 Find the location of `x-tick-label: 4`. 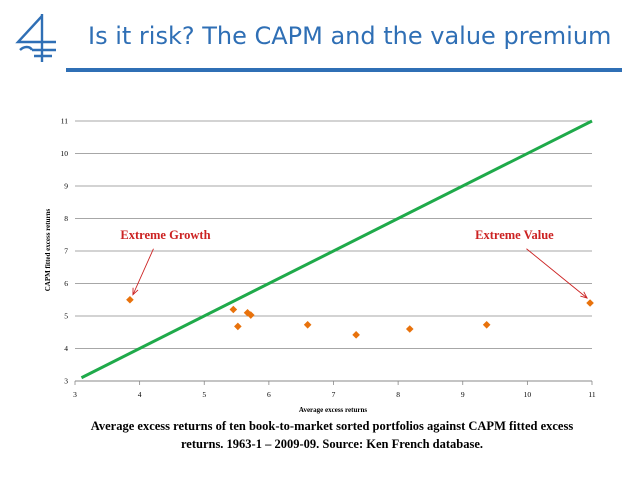

x-tick-label: 4 is located at coordinates (140, 394).